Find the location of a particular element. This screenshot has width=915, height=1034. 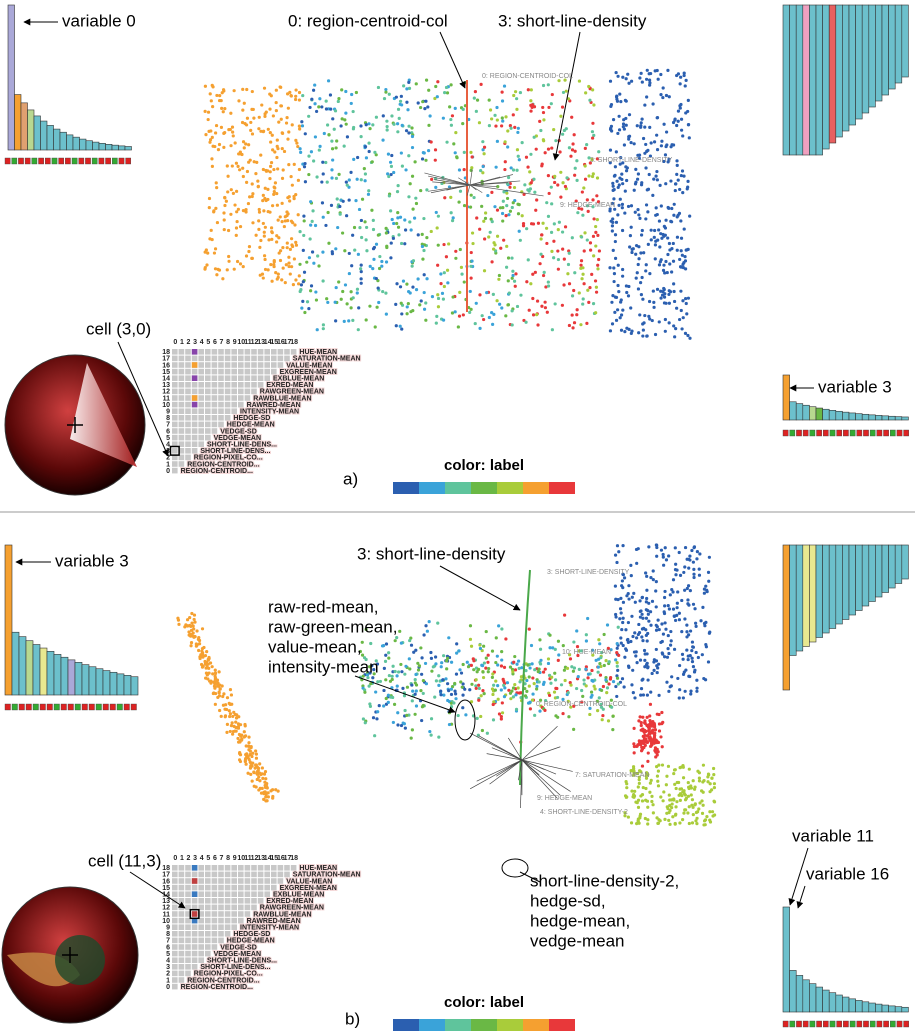

matrix-name-label: VEDGE-SD is located at coordinates (238, 947).